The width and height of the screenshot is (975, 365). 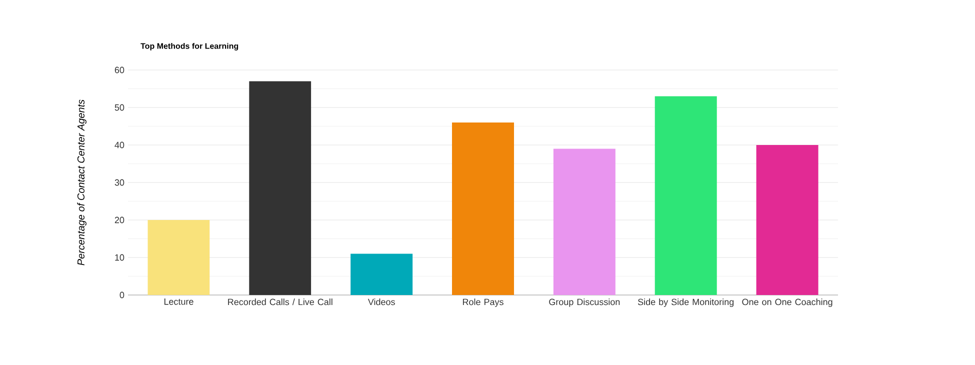 I want to click on y-tick-label: 10, so click(x=119, y=257).